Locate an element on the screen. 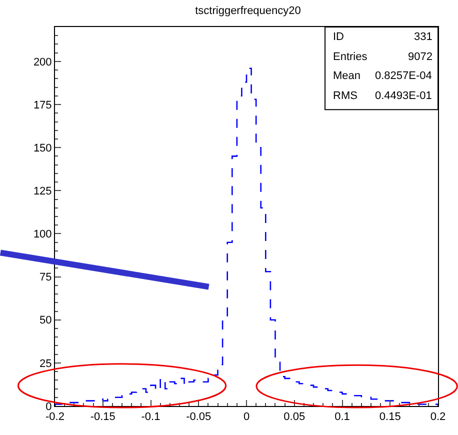  x-tick-label: -0.2 is located at coordinates (55, 417).